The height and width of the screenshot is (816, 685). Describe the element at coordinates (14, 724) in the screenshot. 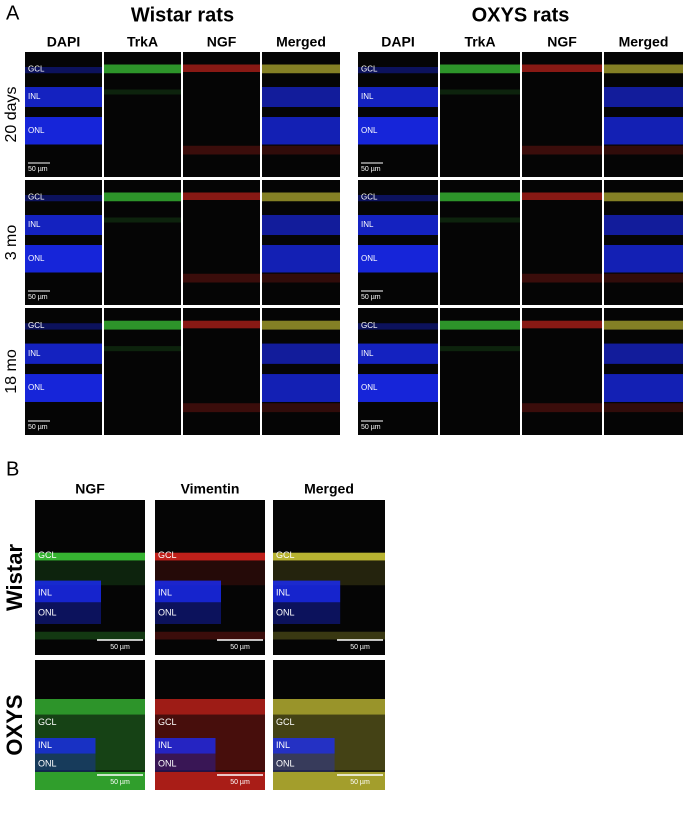

I see `row-label: OXYS` at that location.